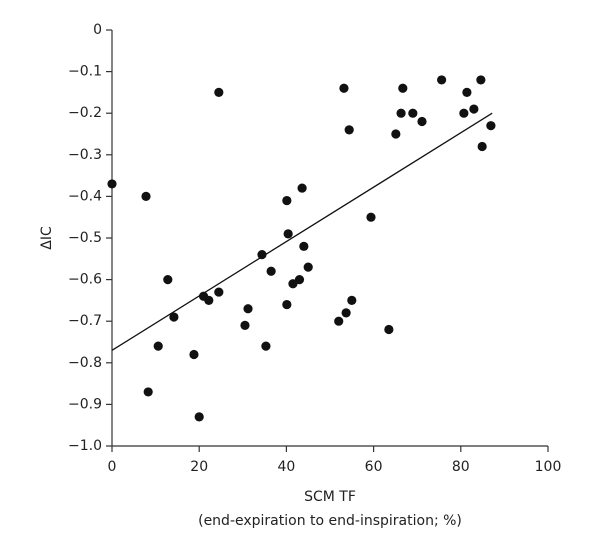  Describe the element at coordinates (548, 467) in the screenshot. I see `x-tick-label: 100` at that location.